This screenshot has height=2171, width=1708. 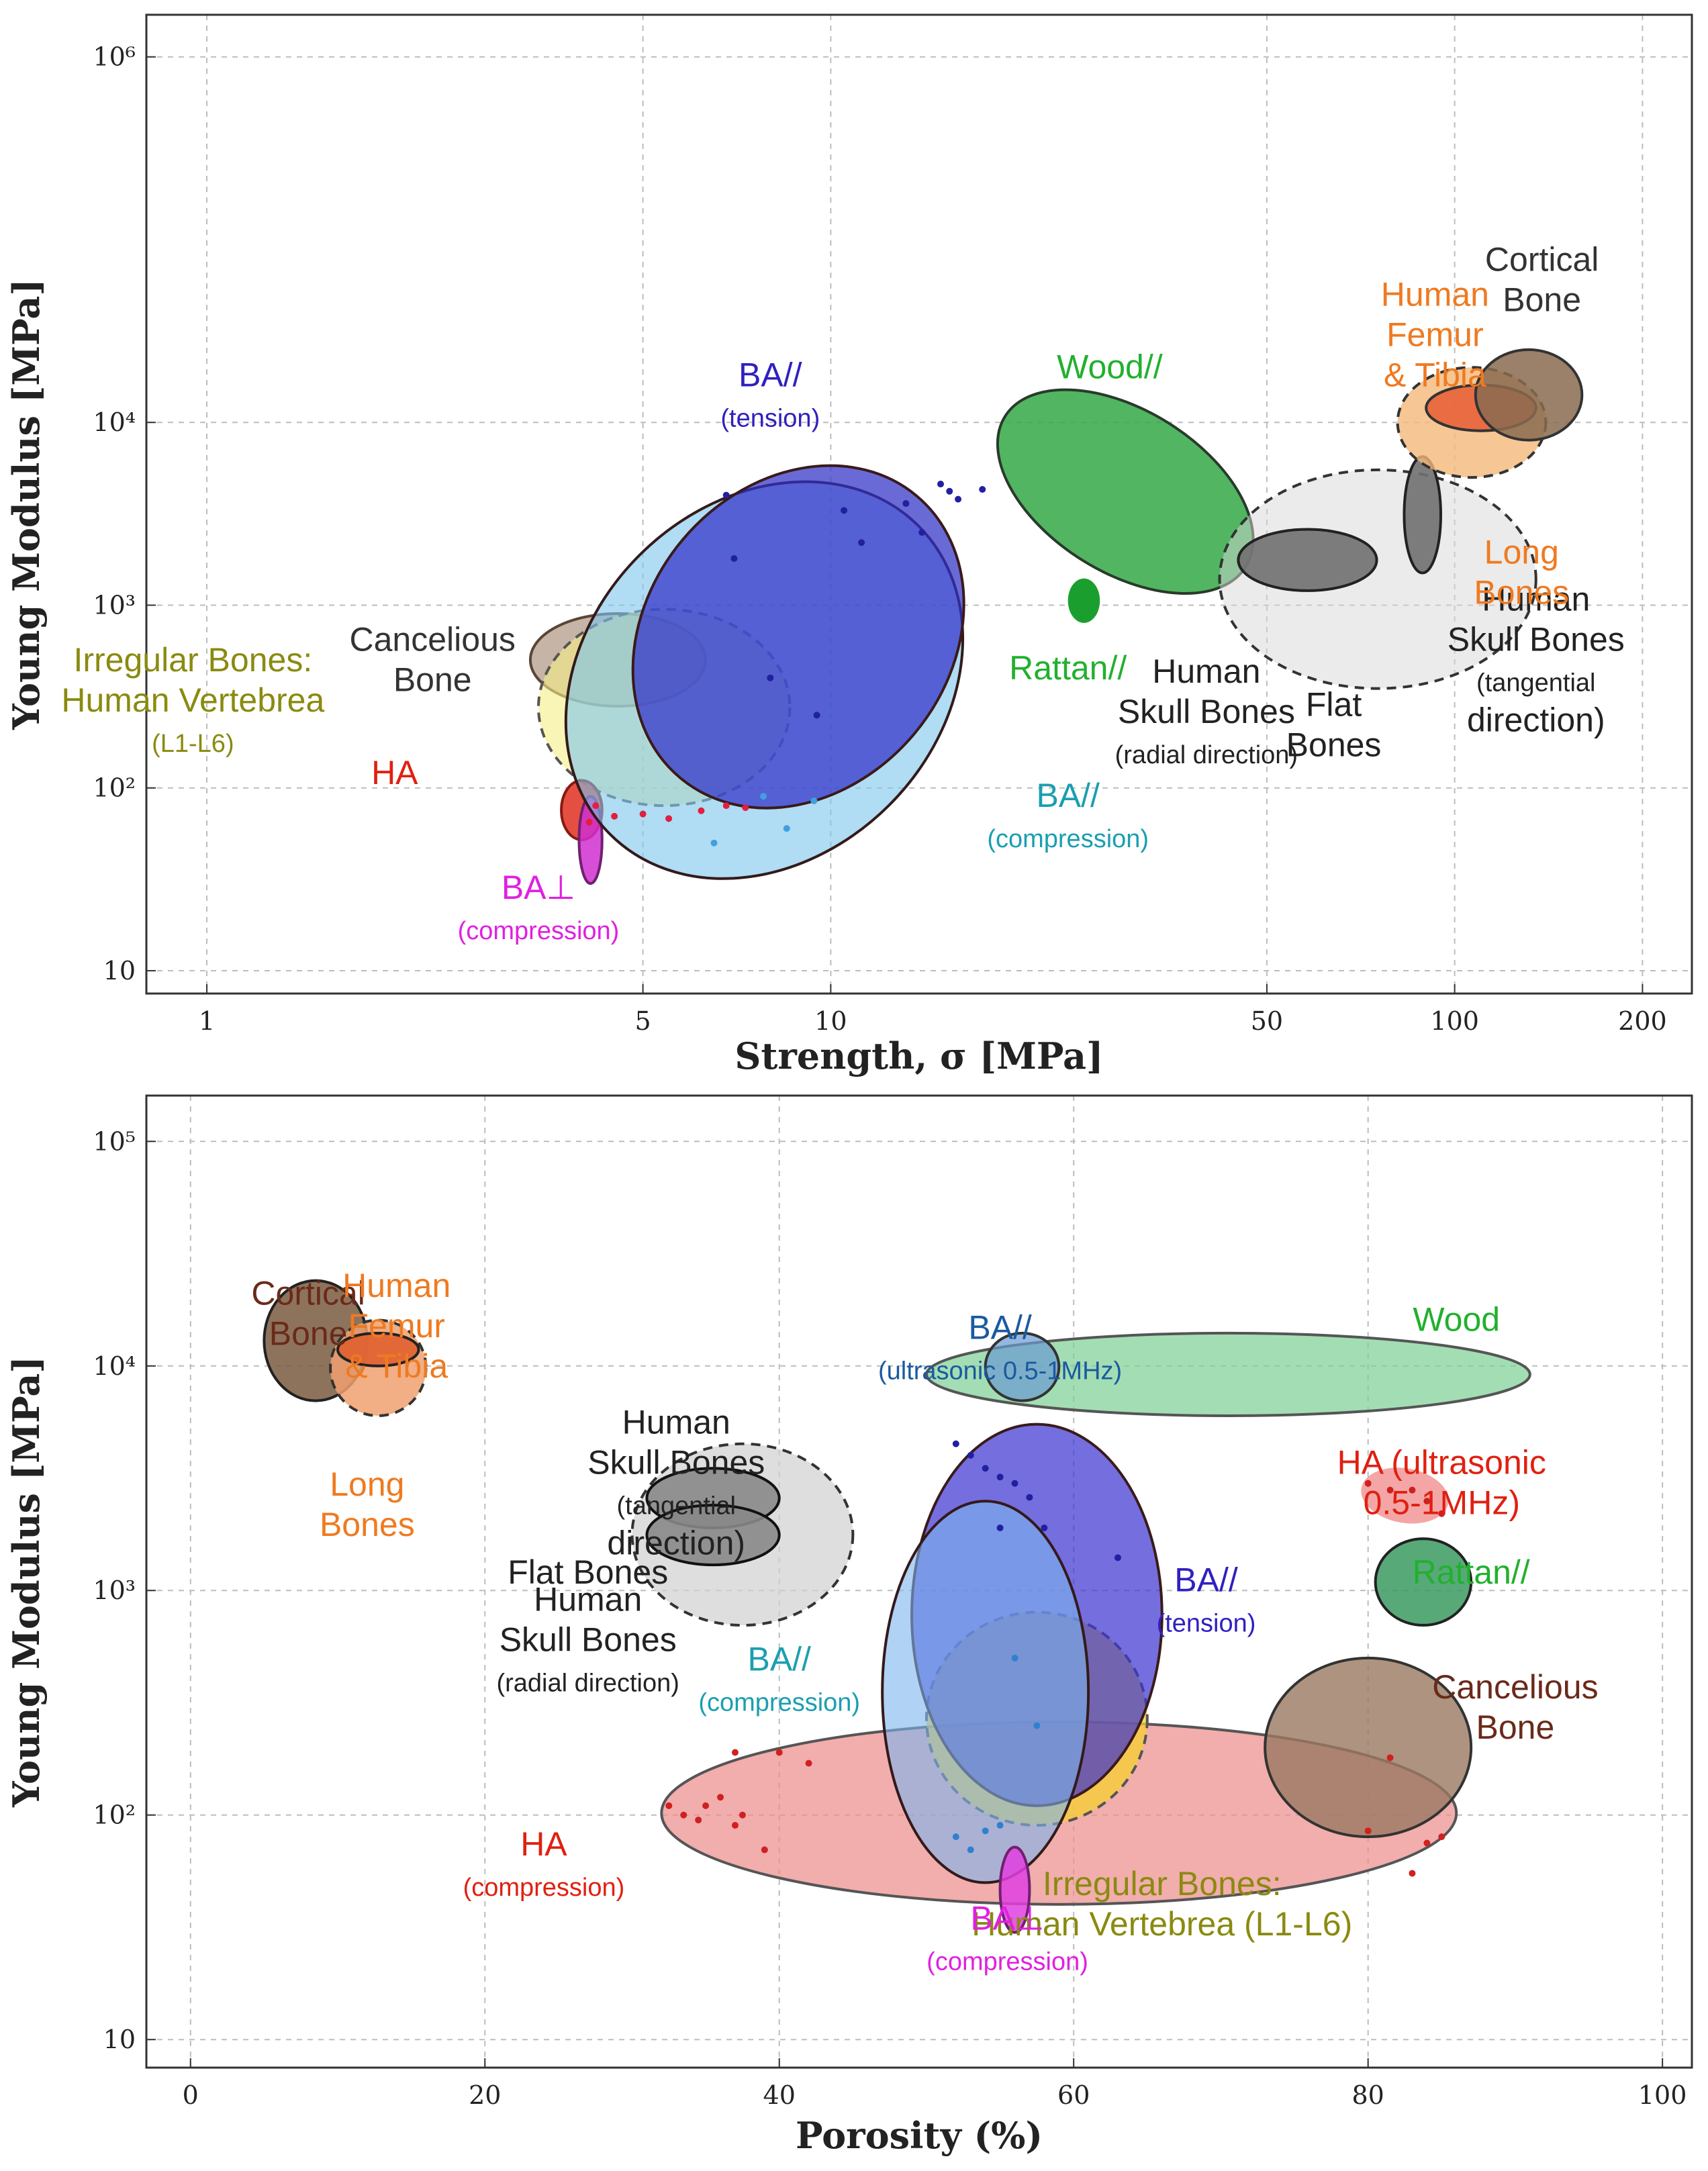 What do you see at coordinates (831, 1021) in the screenshot?
I see `x-tick-label: 10` at bounding box center [831, 1021].